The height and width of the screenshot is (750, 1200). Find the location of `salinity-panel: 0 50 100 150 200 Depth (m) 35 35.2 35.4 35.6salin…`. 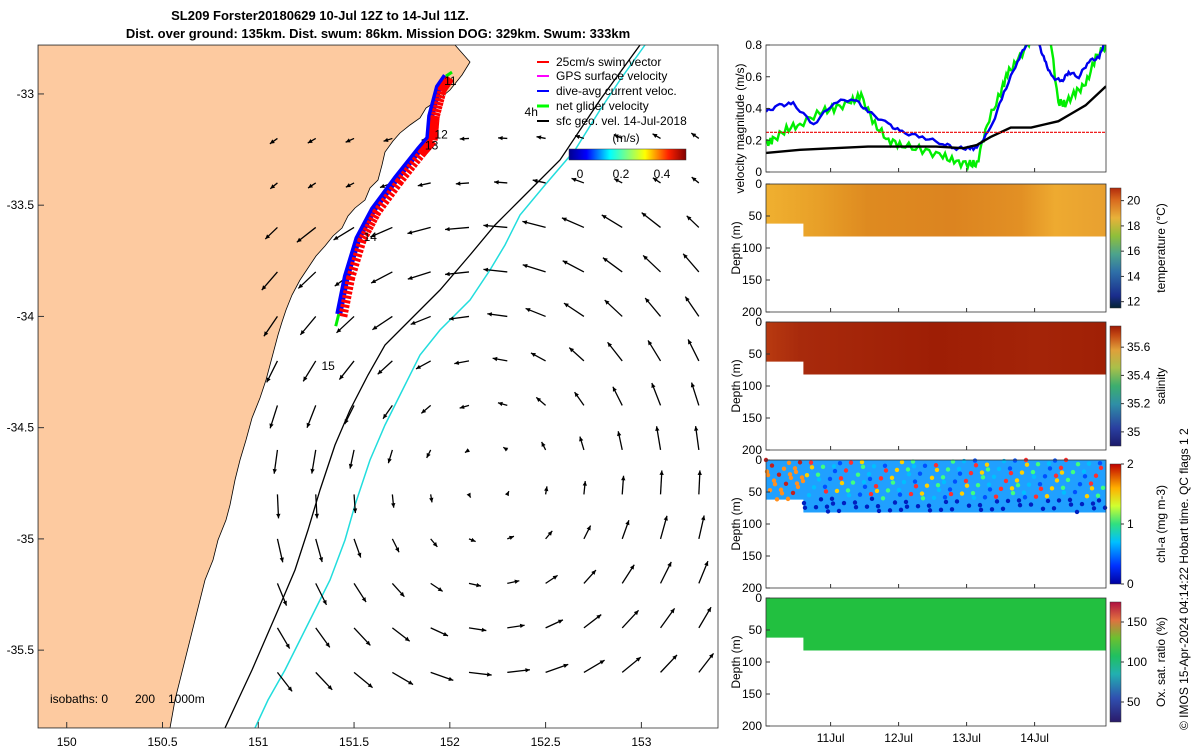

salinity-panel: 0 50 100 150 200 Depth (m) 35 35.2 35.4 35.6salin… is located at coordinates (948, 386).